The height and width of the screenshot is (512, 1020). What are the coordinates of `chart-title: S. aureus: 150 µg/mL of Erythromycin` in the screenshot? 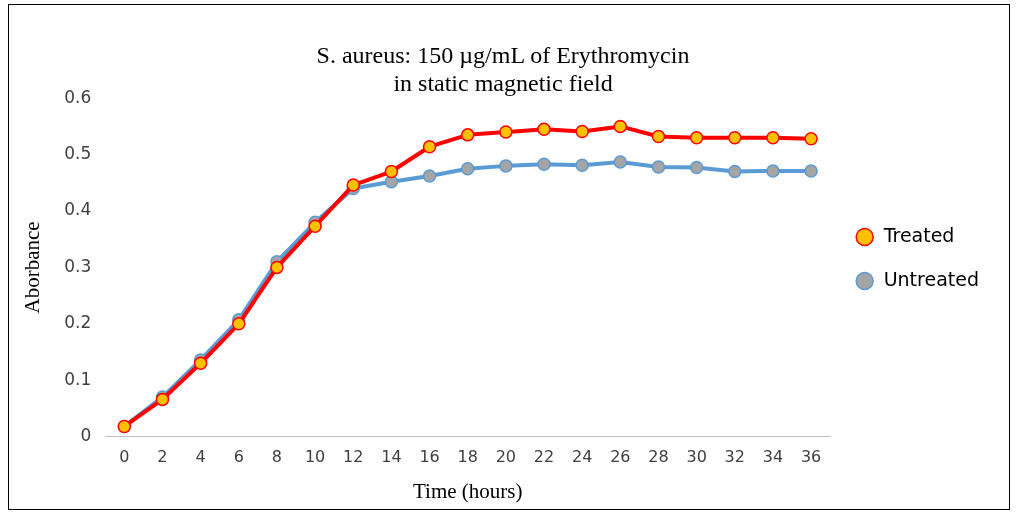 It's located at (503, 55).